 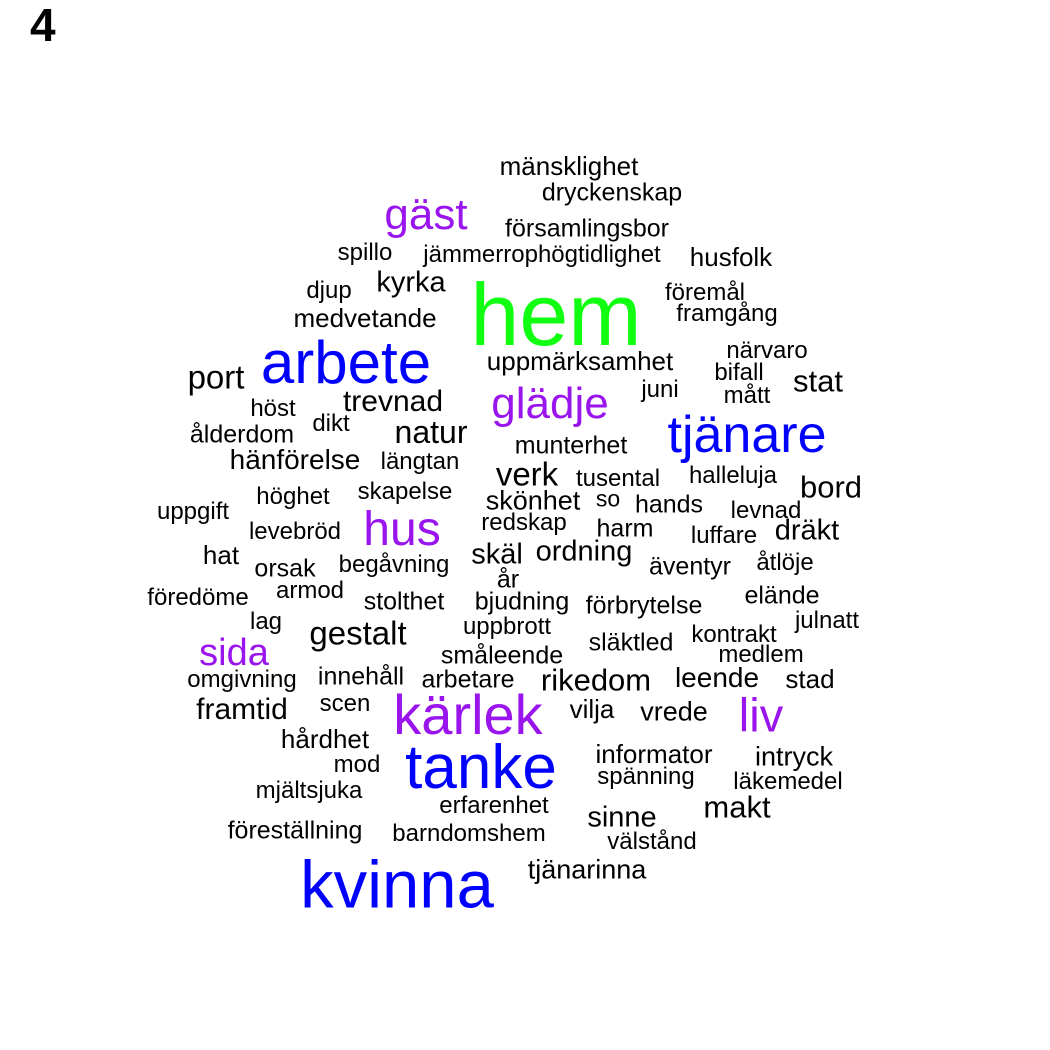 What do you see at coordinates (420, 461) in the screenshot?
I see `cloud-word: längtan` at bounding box center [420, 461].